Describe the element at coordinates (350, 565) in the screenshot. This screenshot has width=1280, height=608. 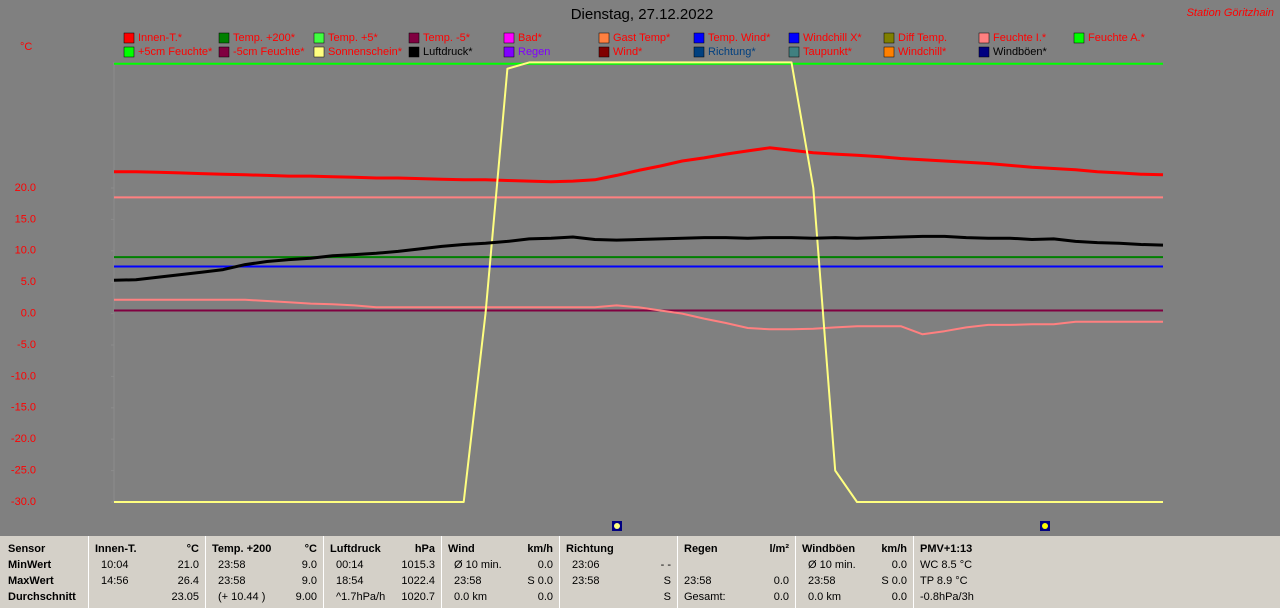
I see `stat-time: 00:14` at that location.